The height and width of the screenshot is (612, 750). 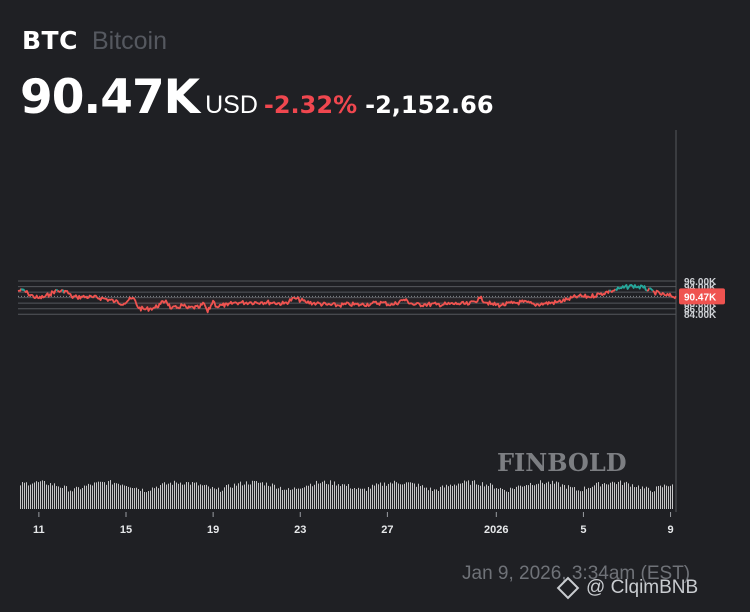 What do you see at coordinates (94, 41) in the screenshot?
I see `chart-header: BTC Bitcoin` at bounding box center [94, 41].